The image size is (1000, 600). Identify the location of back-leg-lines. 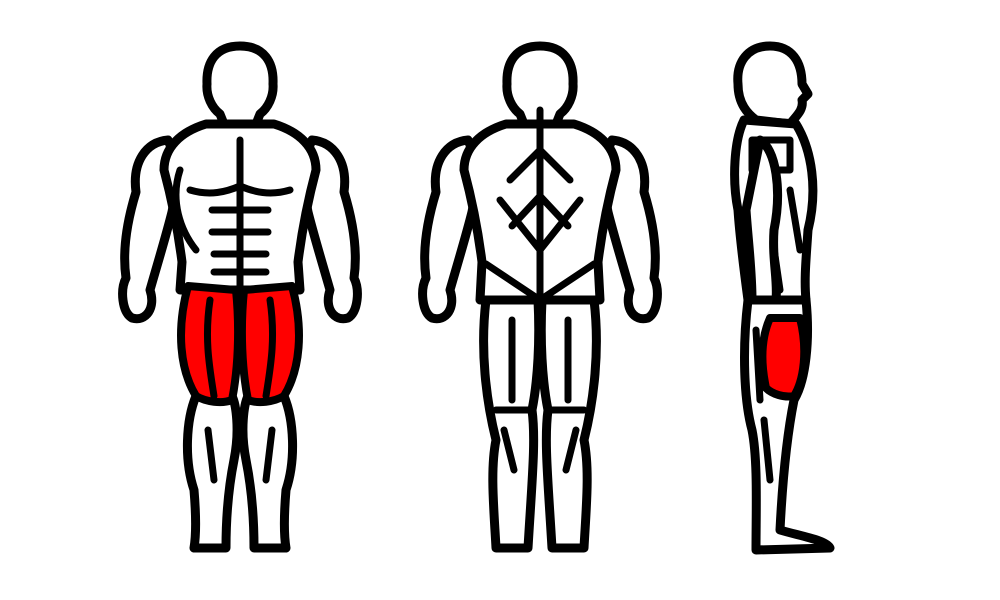
(540, 395).